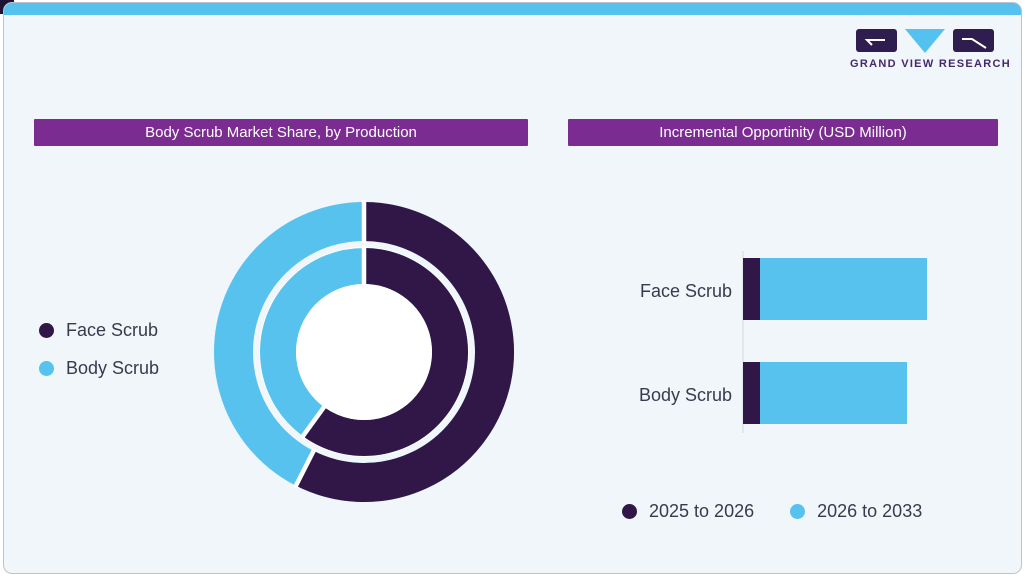 The height and width of the screenshot is (577, 1025). I want to click on legend-label-face-scrub: Face Scrub, so click(112, 330).